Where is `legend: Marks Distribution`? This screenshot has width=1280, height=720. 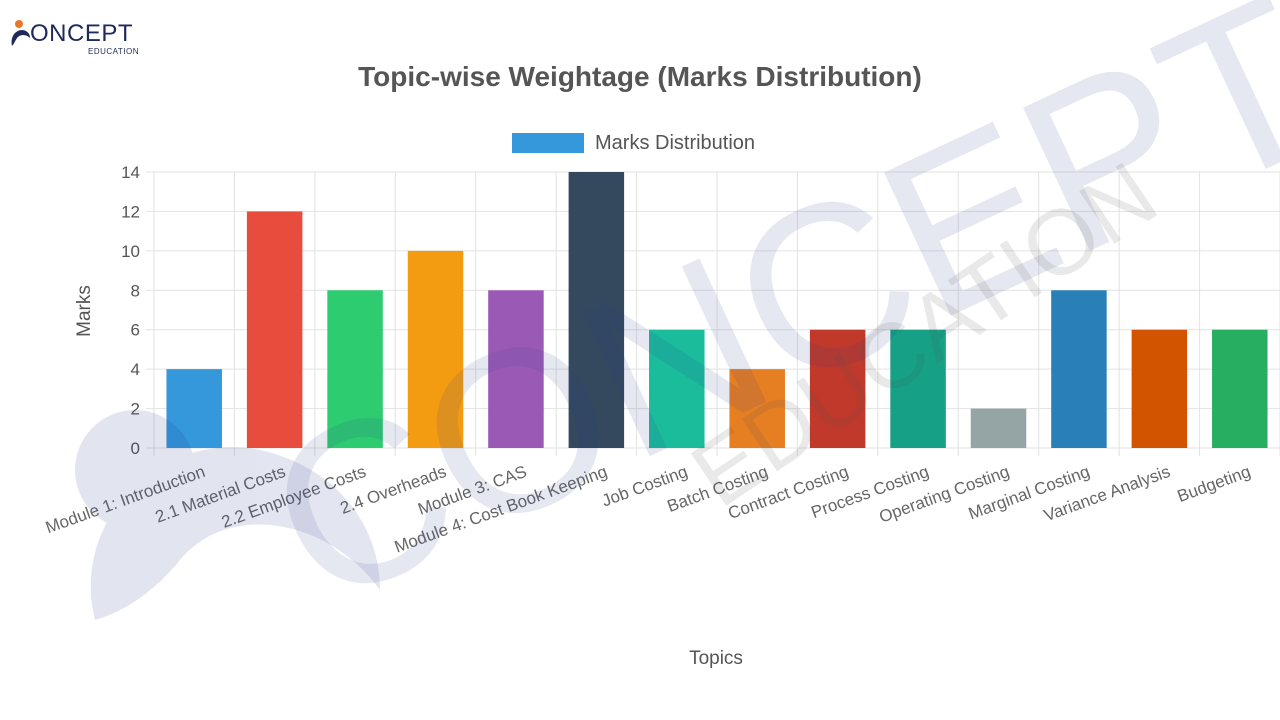
legend: Marks Distribution is located at coordinates (633, 143).